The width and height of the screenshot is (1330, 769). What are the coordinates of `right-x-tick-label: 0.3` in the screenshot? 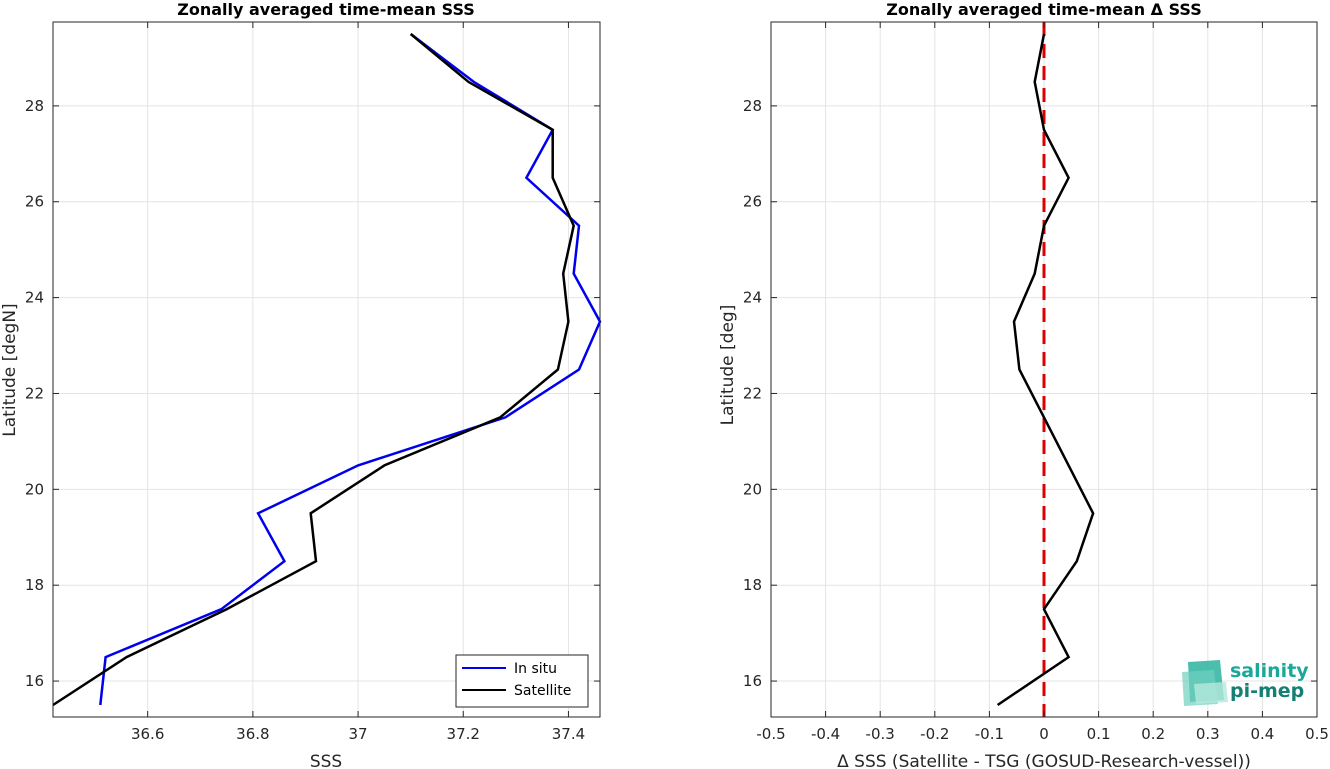 It's located at (1208, 734).